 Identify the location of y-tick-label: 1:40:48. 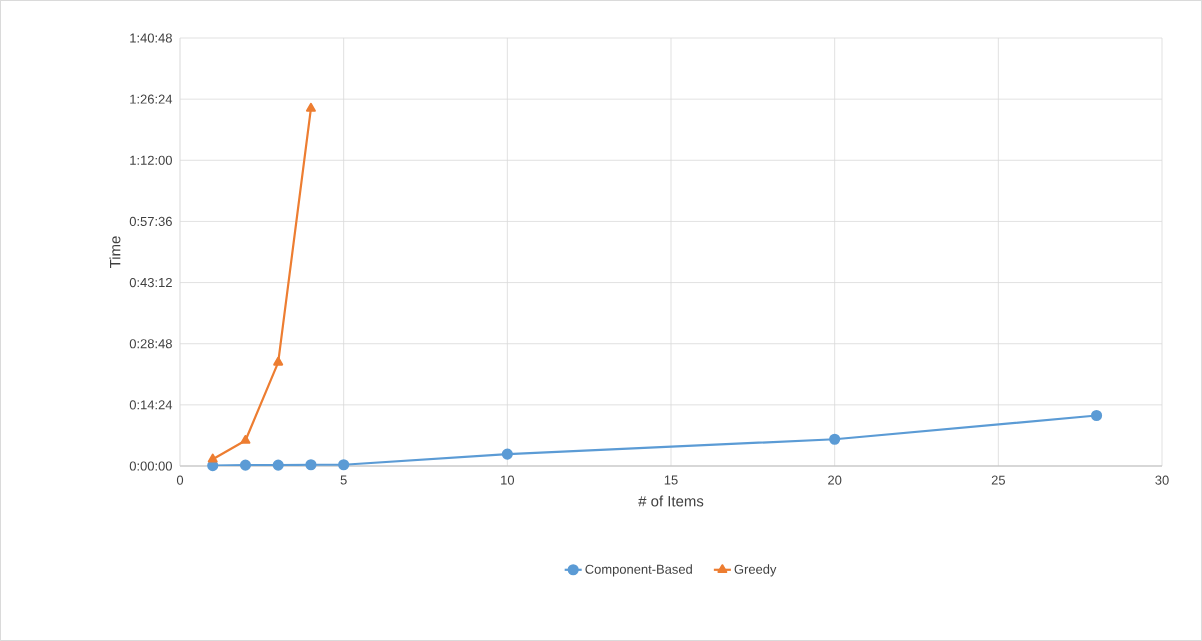
(151, 38).